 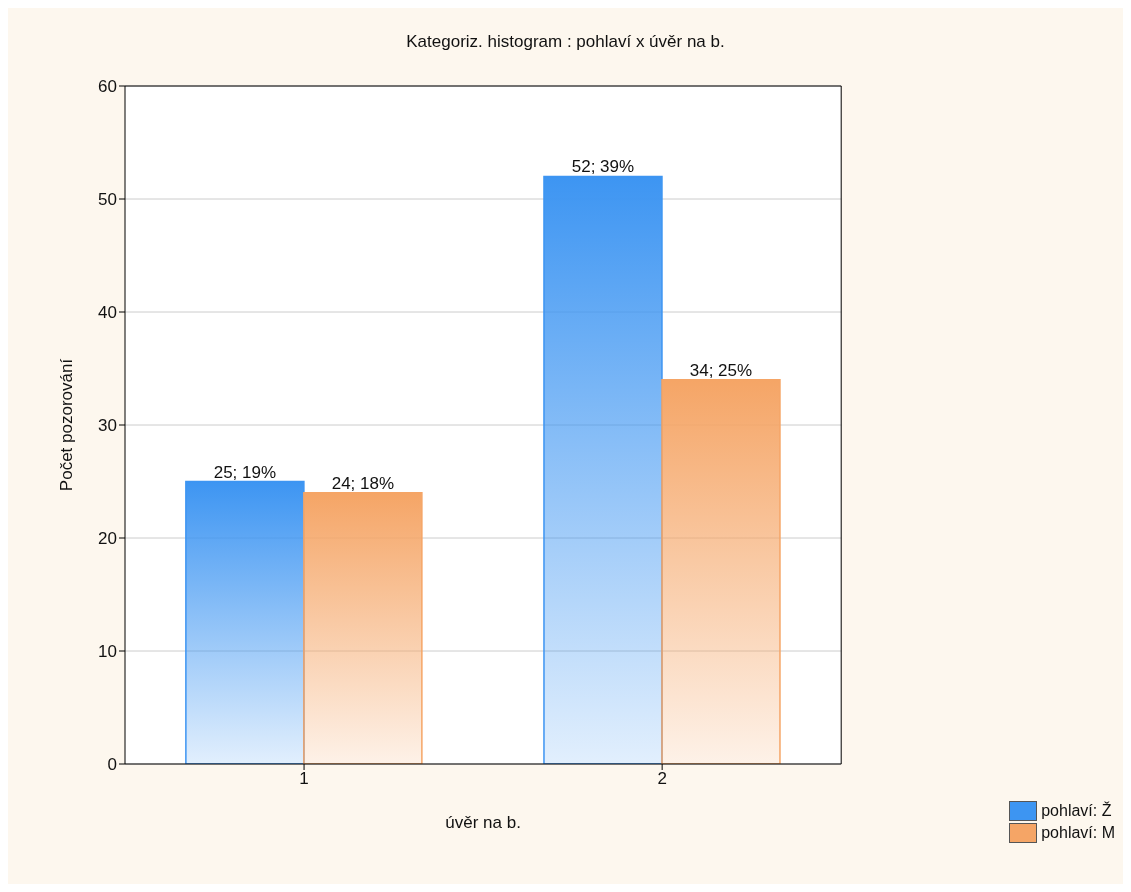 What do you see at coordinates (245, 472) in the screenshot?
I see `data-label: 25; 19%` at bounding box center [245, 472].